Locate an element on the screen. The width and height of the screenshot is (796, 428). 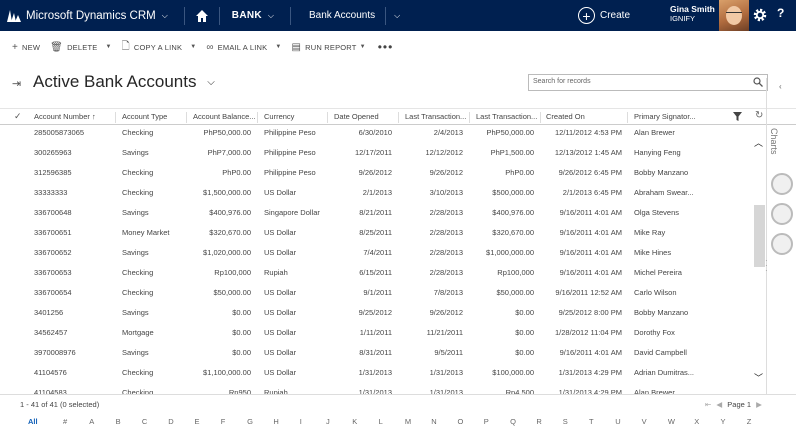
alphabet-filter-h: H is located at coordinates (276, 421).